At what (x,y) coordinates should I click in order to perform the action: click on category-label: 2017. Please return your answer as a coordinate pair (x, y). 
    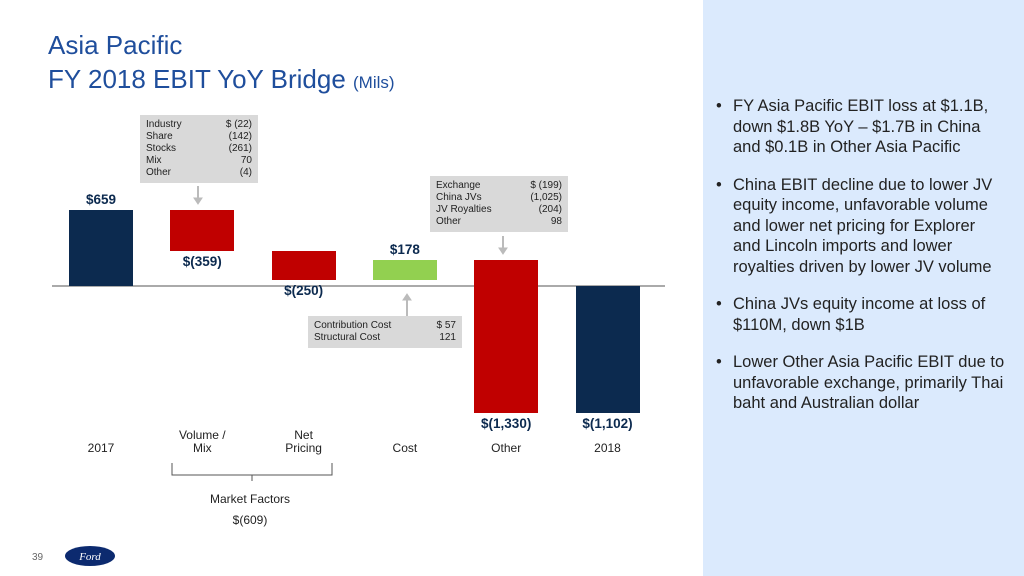
    Looking at the image, I should click on (101, 448).